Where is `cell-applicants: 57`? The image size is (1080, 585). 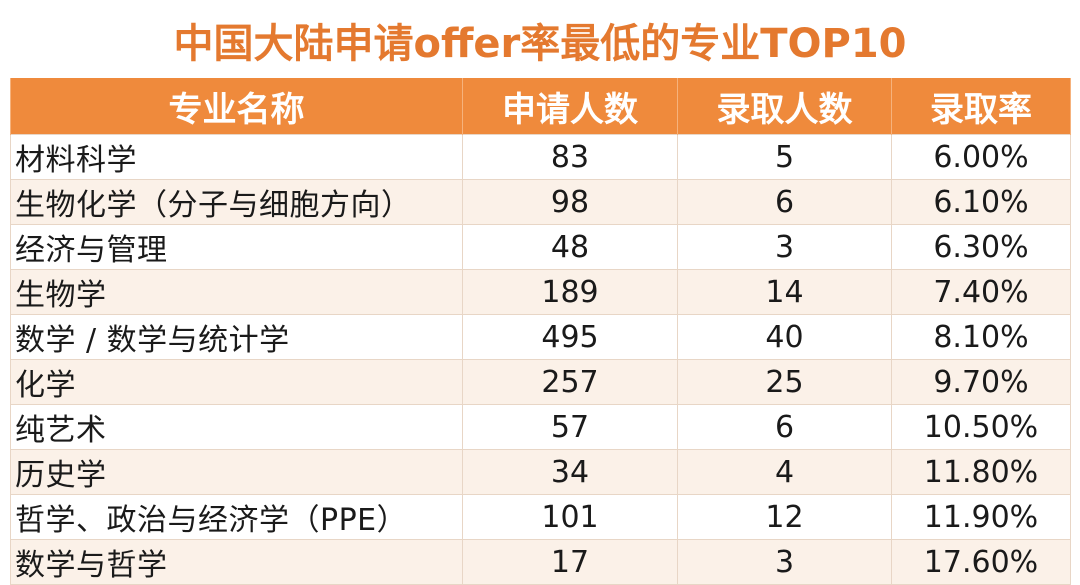 cell-applicants: 57 is located at coordinates (570, 427).